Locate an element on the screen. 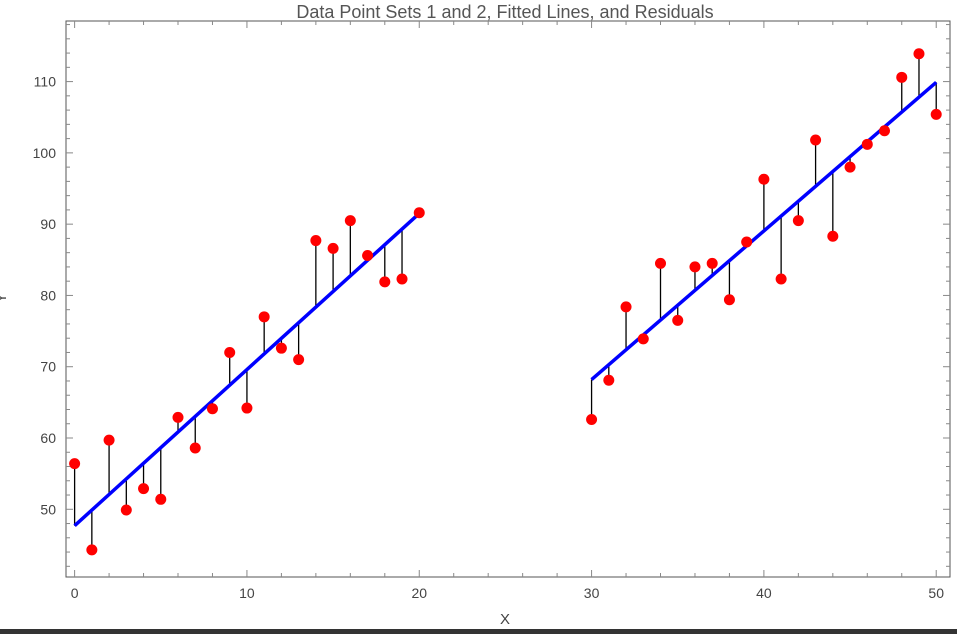 This screenshot has width=957, height=634. window-bottom-edge is located at coordinates (478, 631).